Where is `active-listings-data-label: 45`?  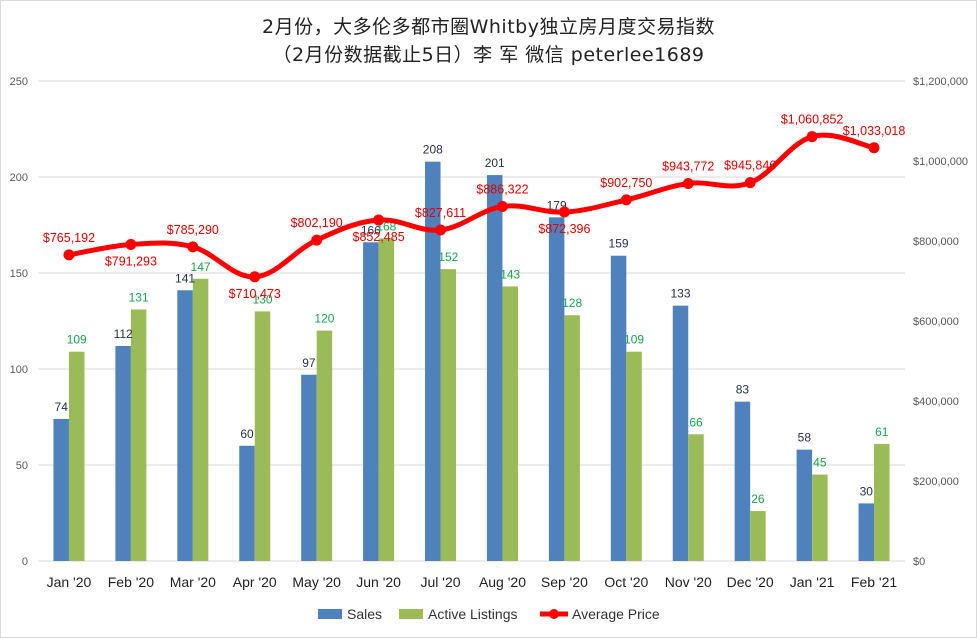 active-listings-data-label: 45 is located at coordinates (820, 463).